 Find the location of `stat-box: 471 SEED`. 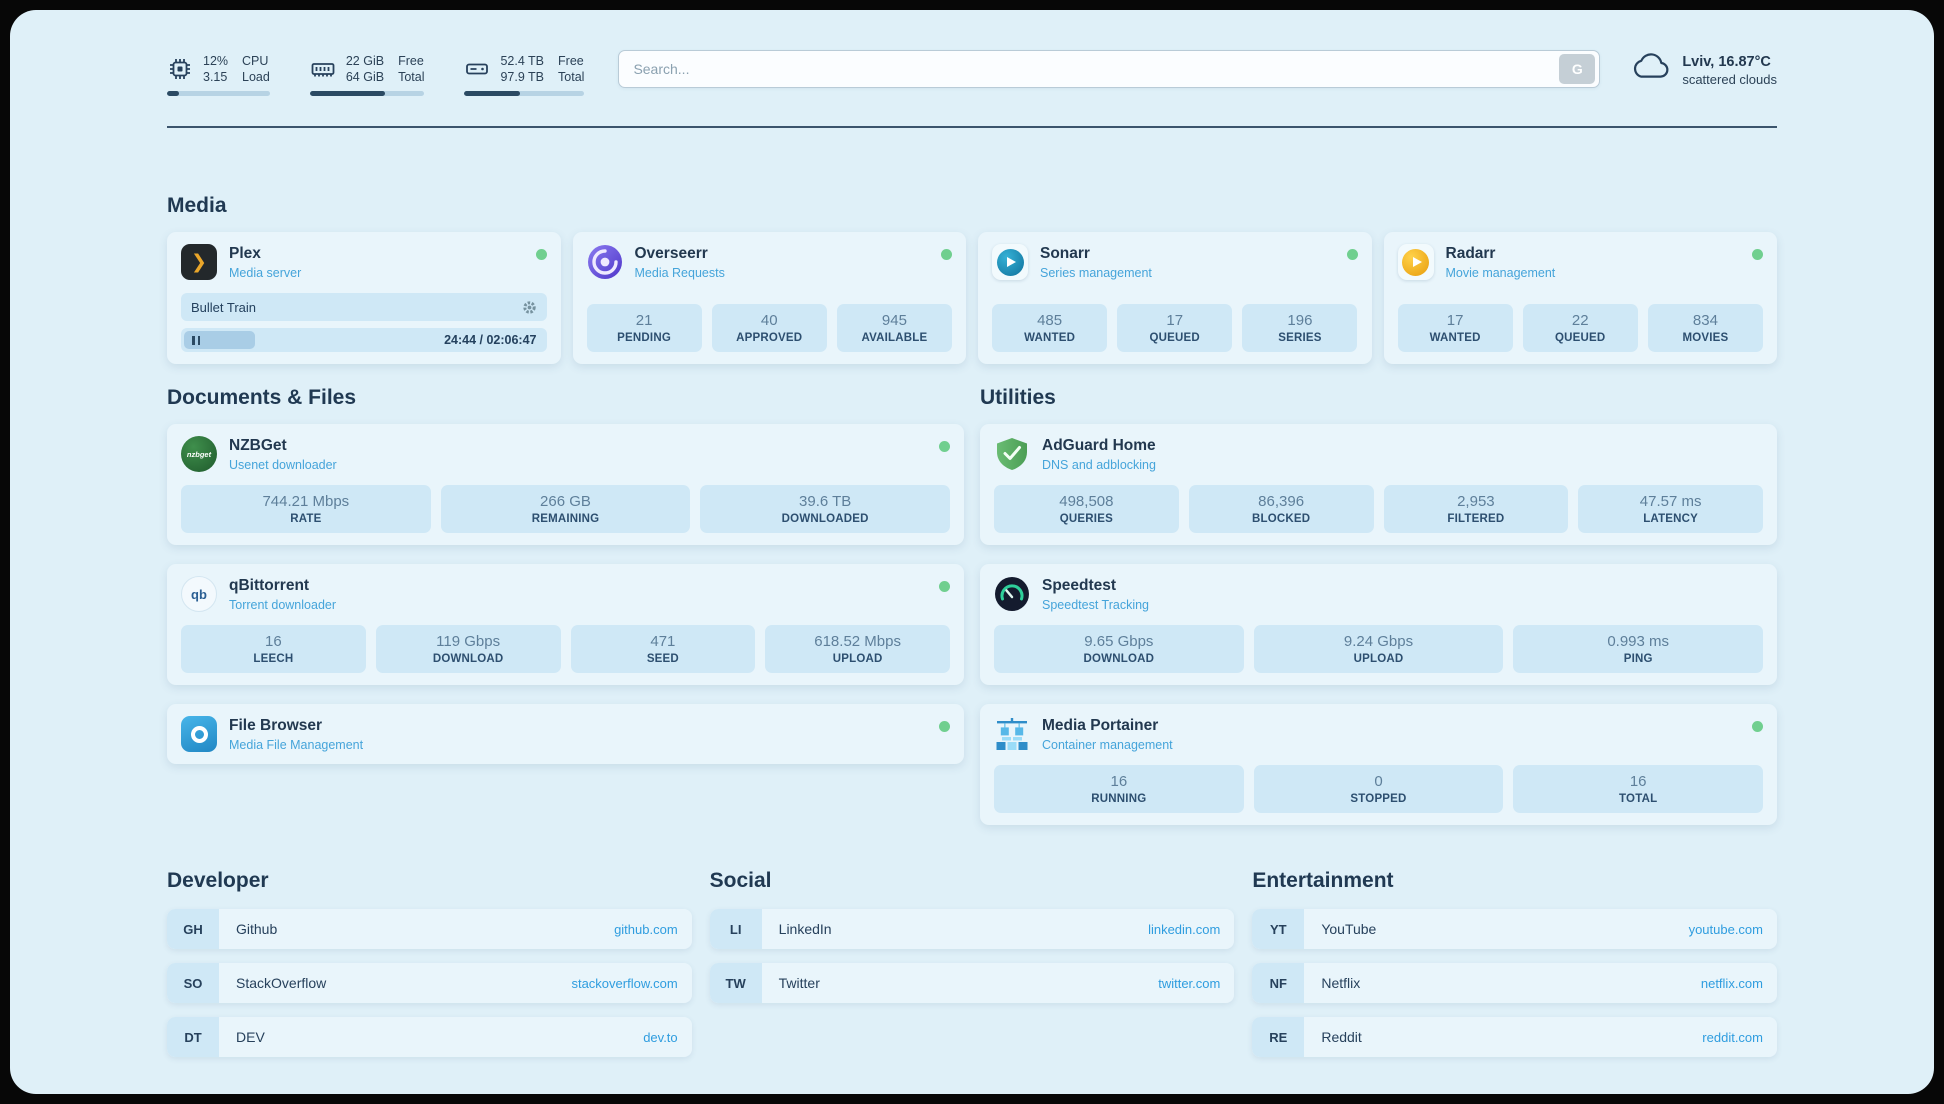

stat-box: 471 SEED is located at coordinates (663, 649).